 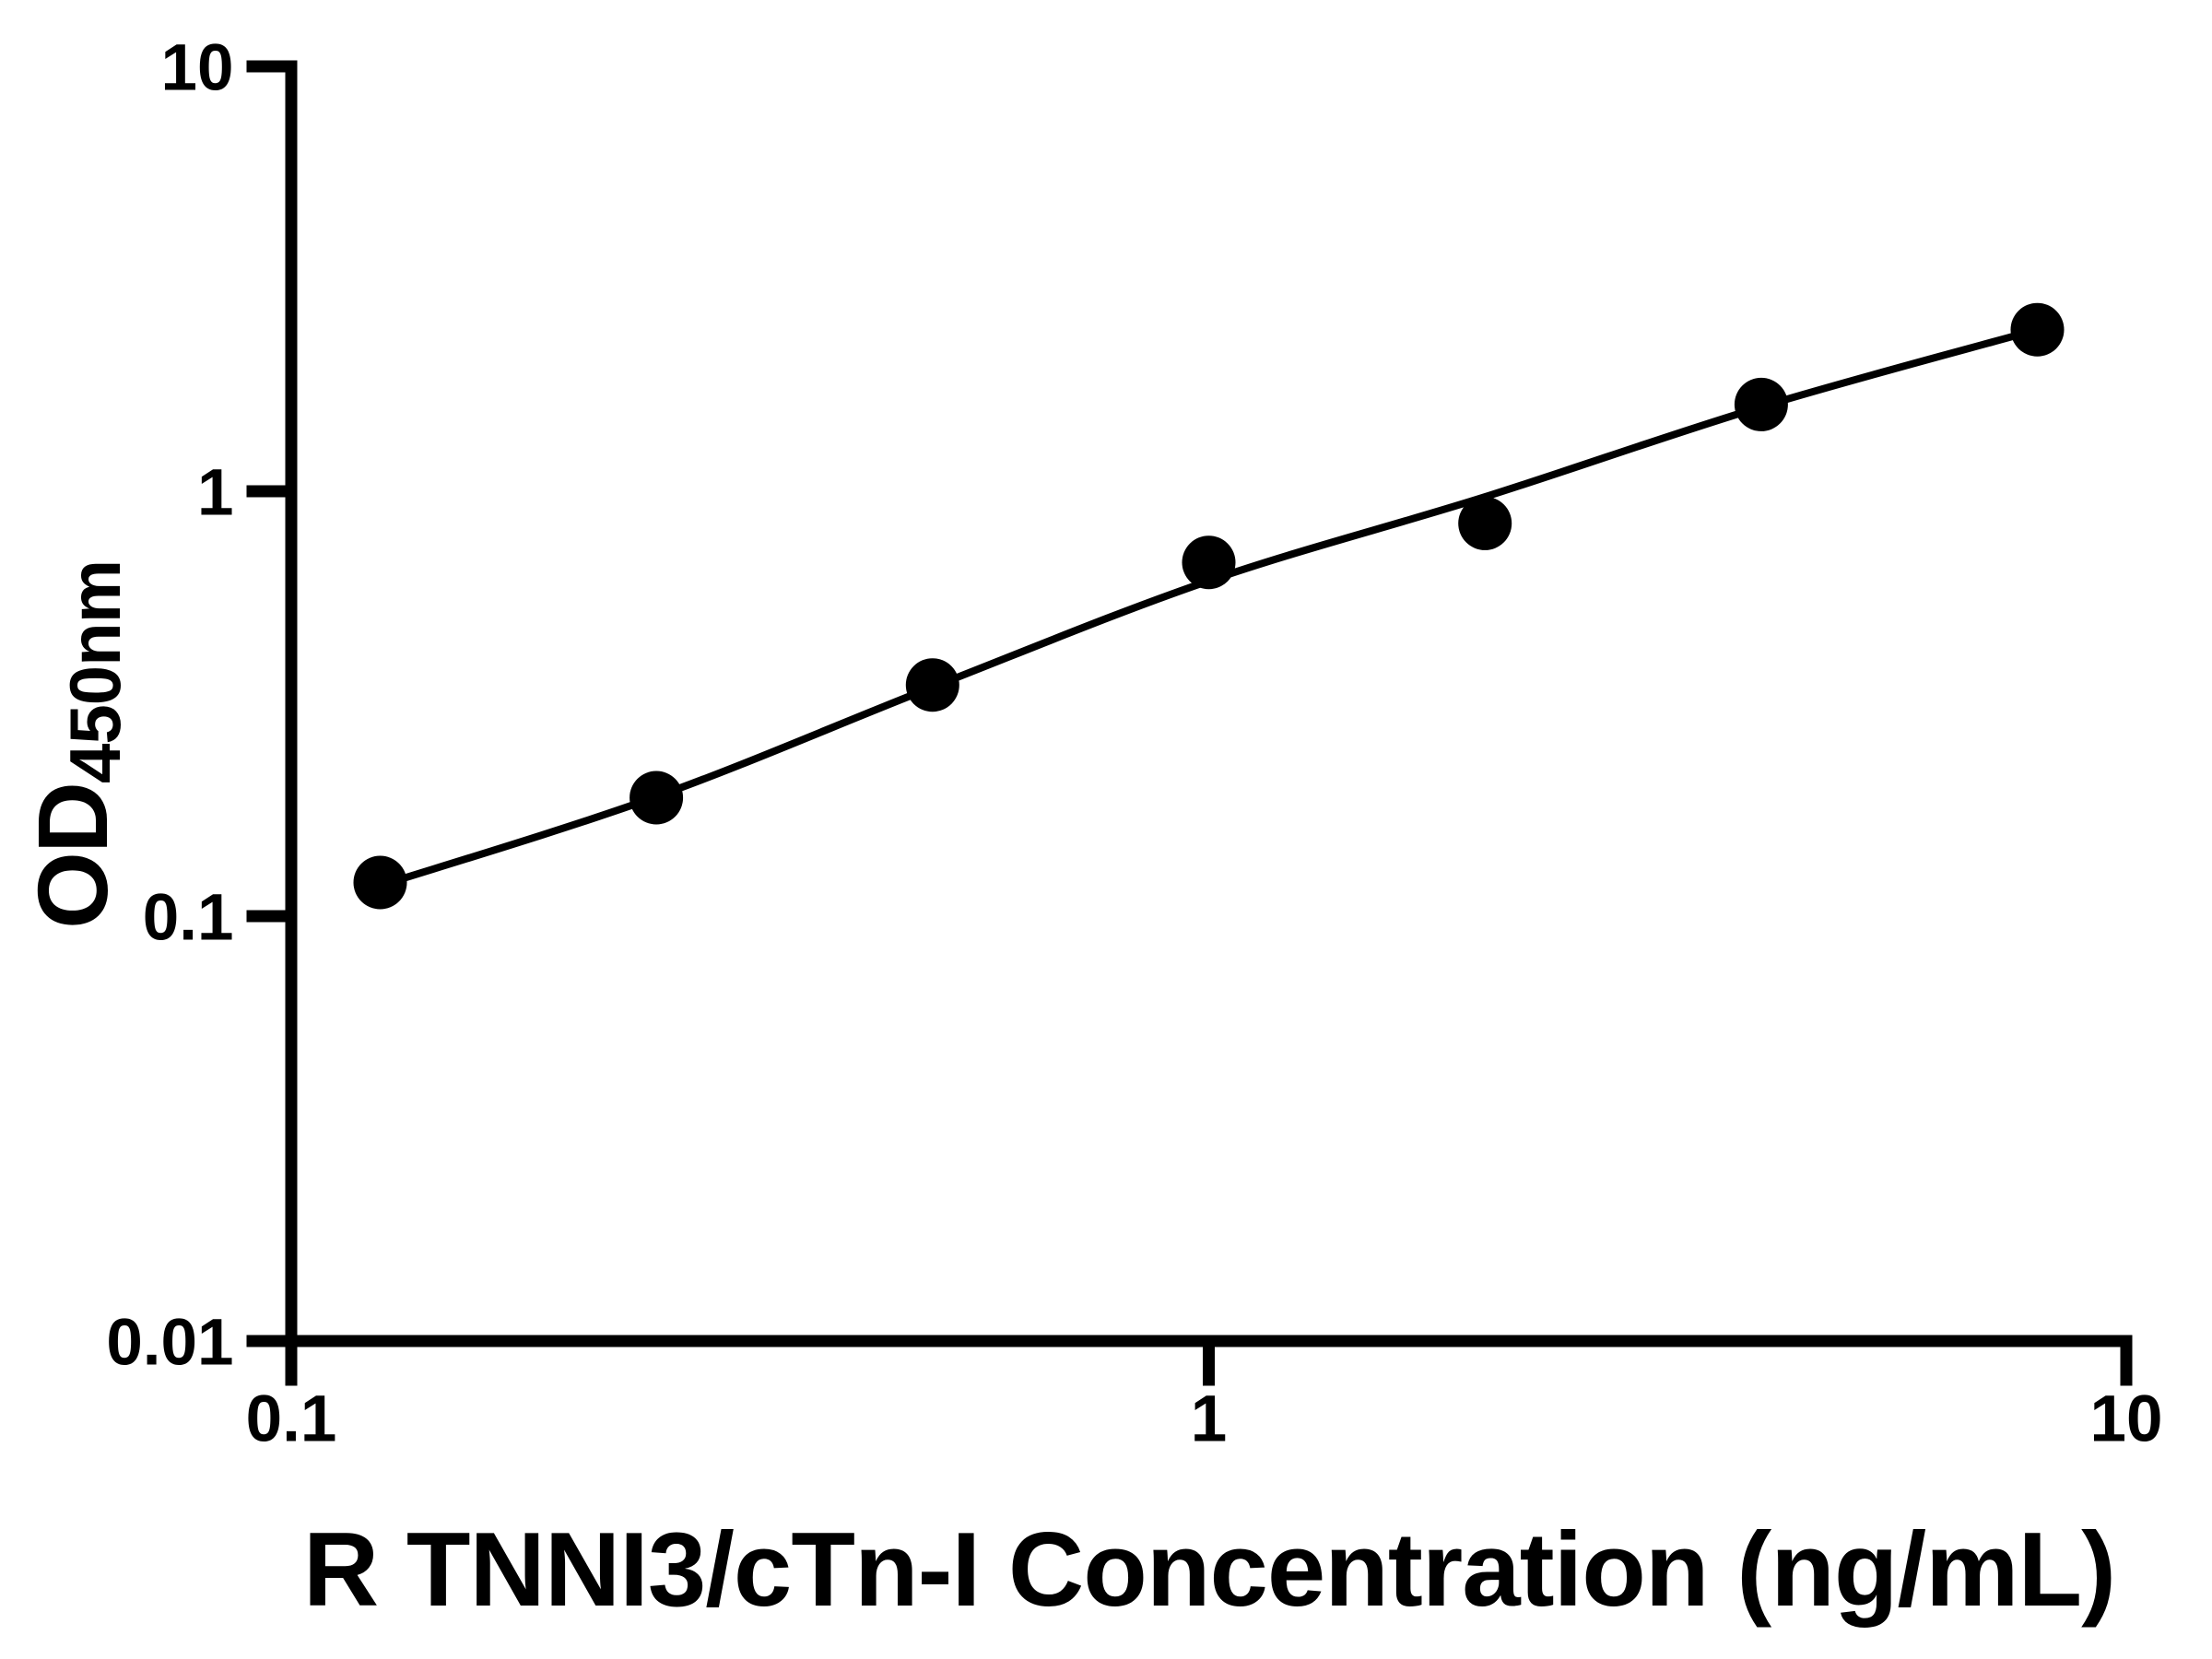 I want to click on x-tick-label: 1, so click(x=1209, y=1419).